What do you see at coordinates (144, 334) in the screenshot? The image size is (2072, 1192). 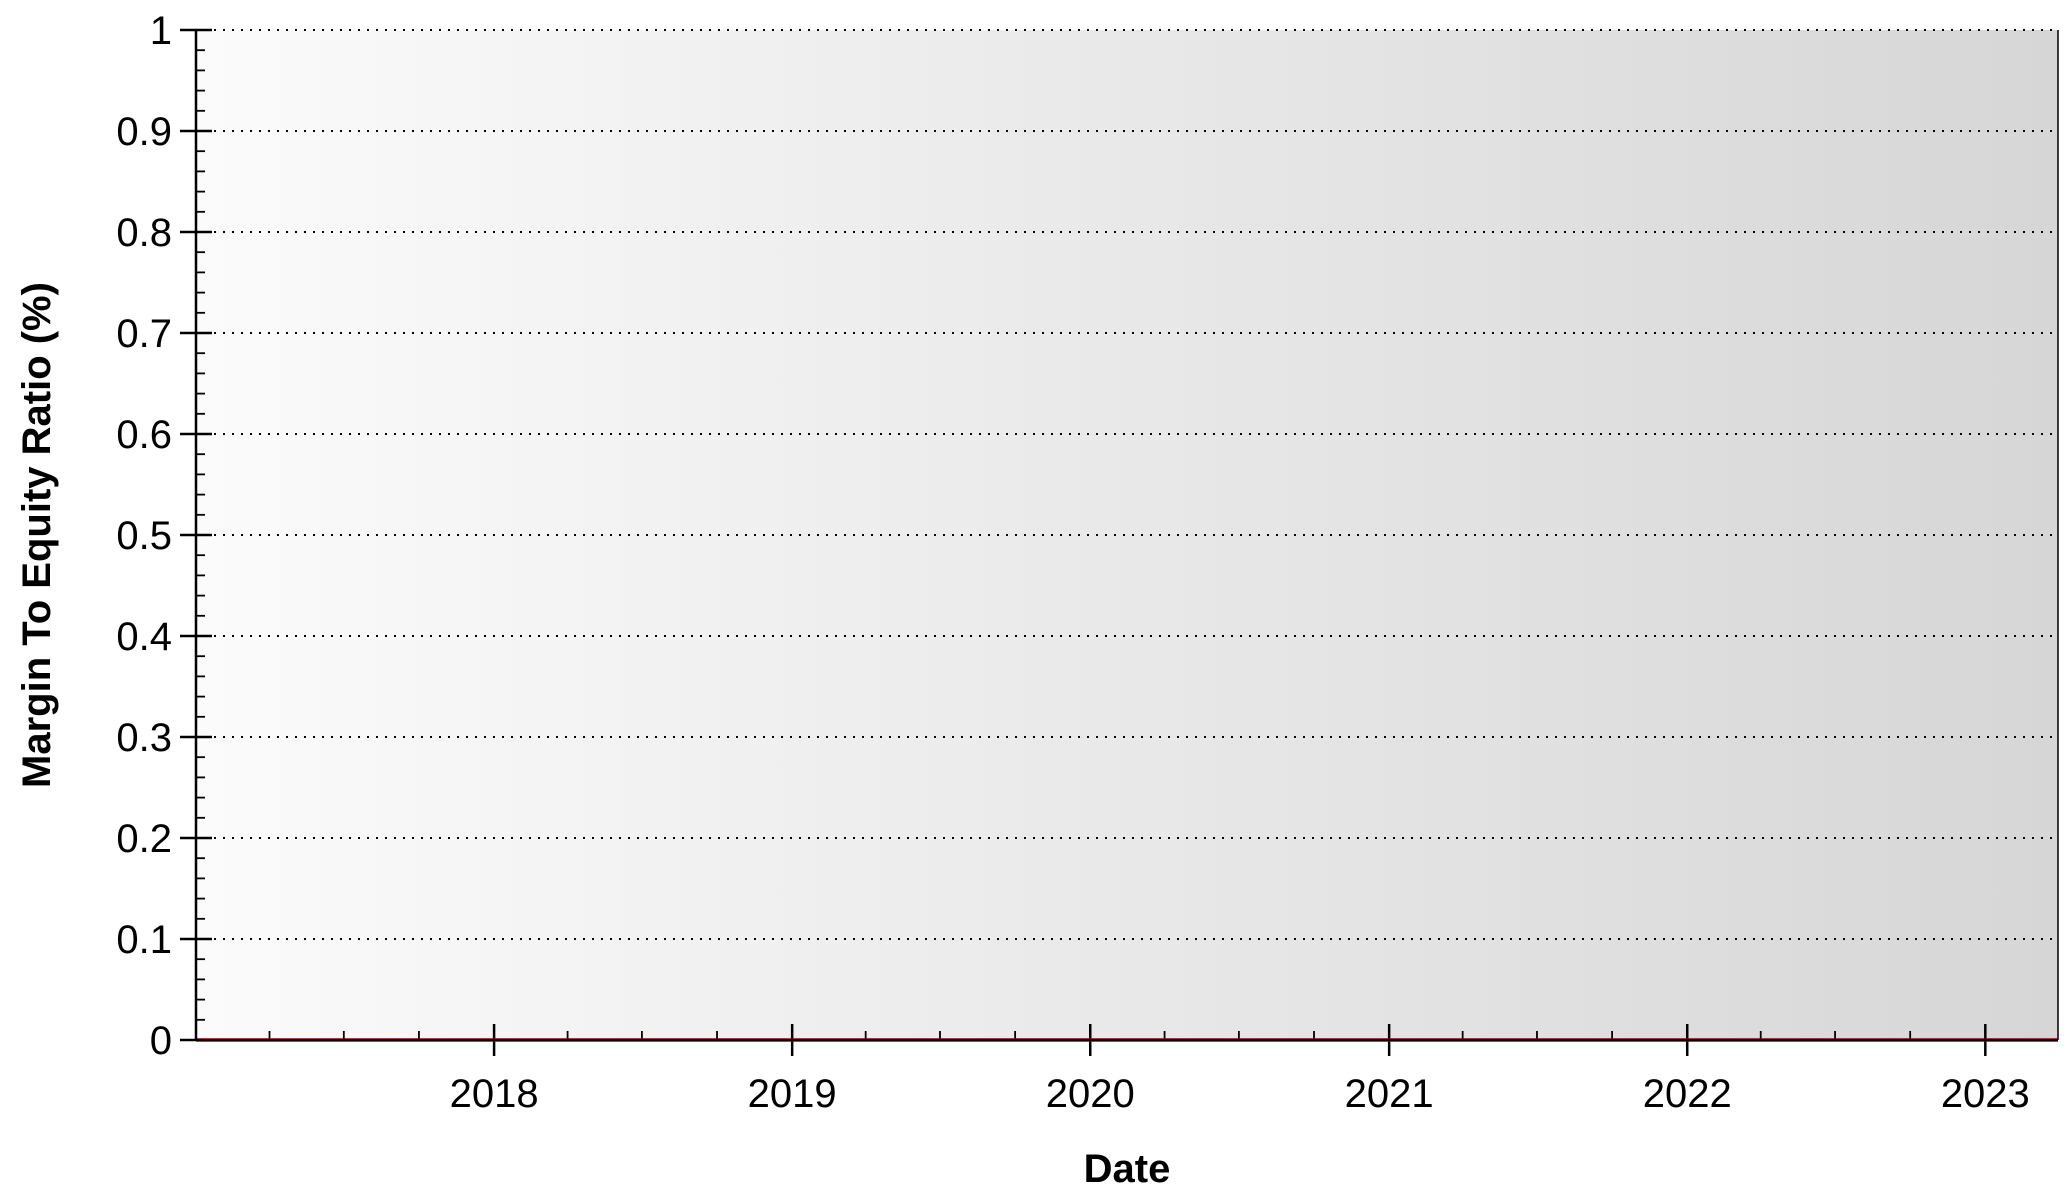 I see `y-tick-label: 0.7` at bounding box center [144, 334].